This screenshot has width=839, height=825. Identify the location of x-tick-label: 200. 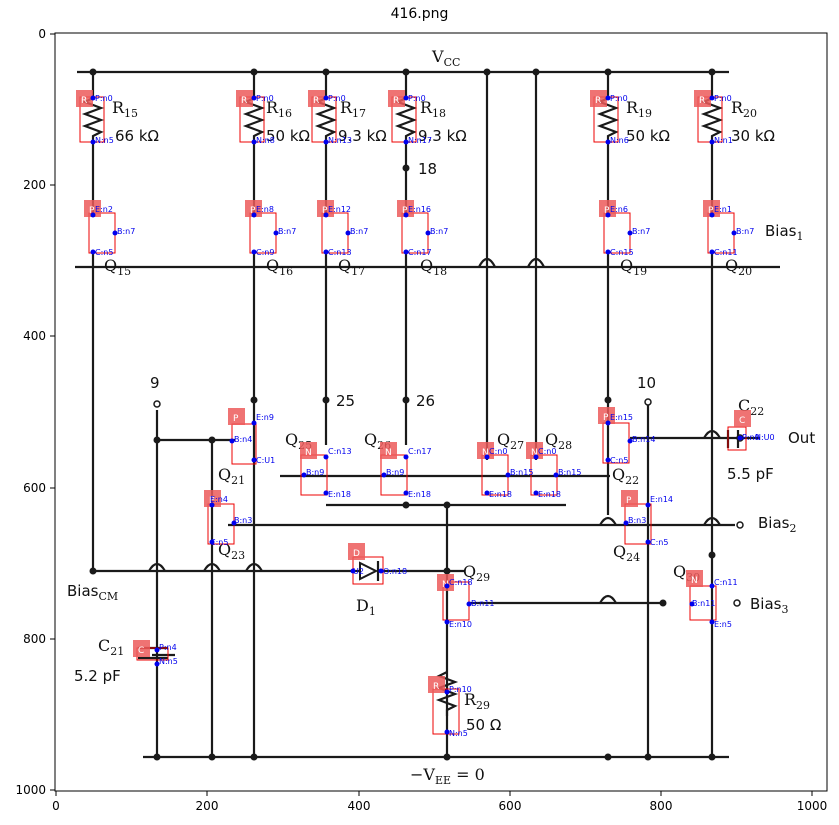
(207, 806).